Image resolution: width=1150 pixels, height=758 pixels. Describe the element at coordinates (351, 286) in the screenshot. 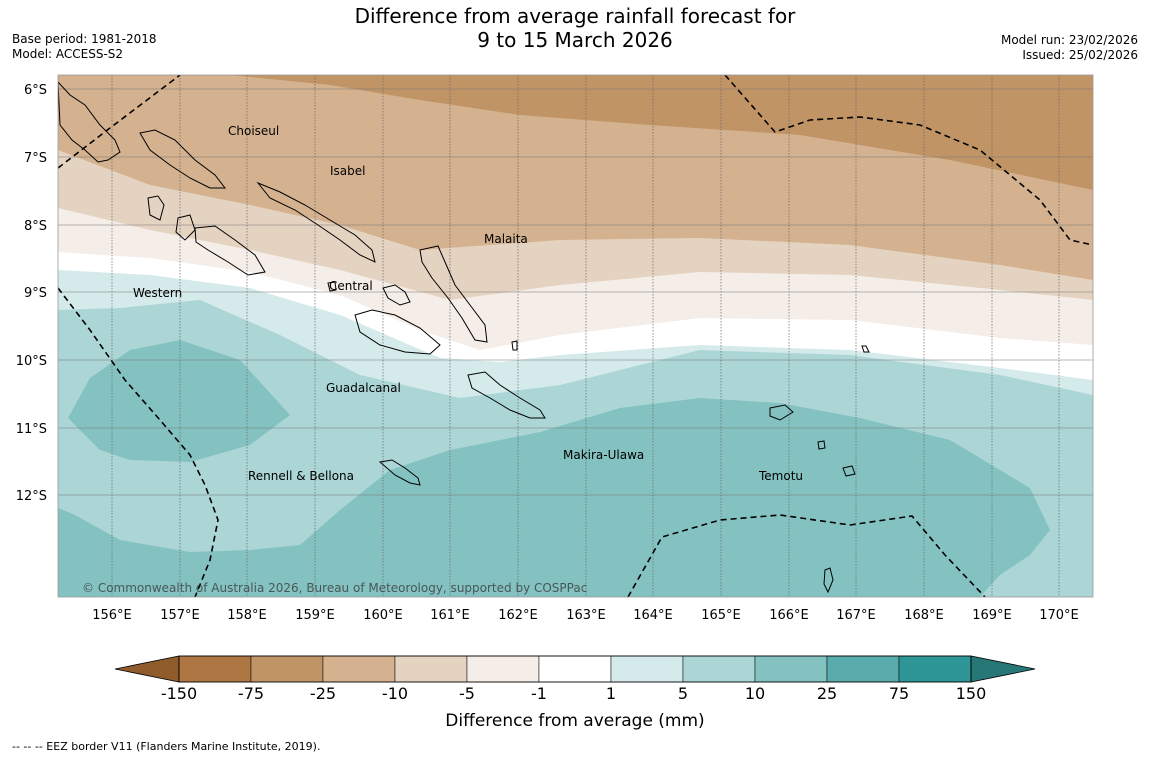

I see `region-label-central: Central` at that location.